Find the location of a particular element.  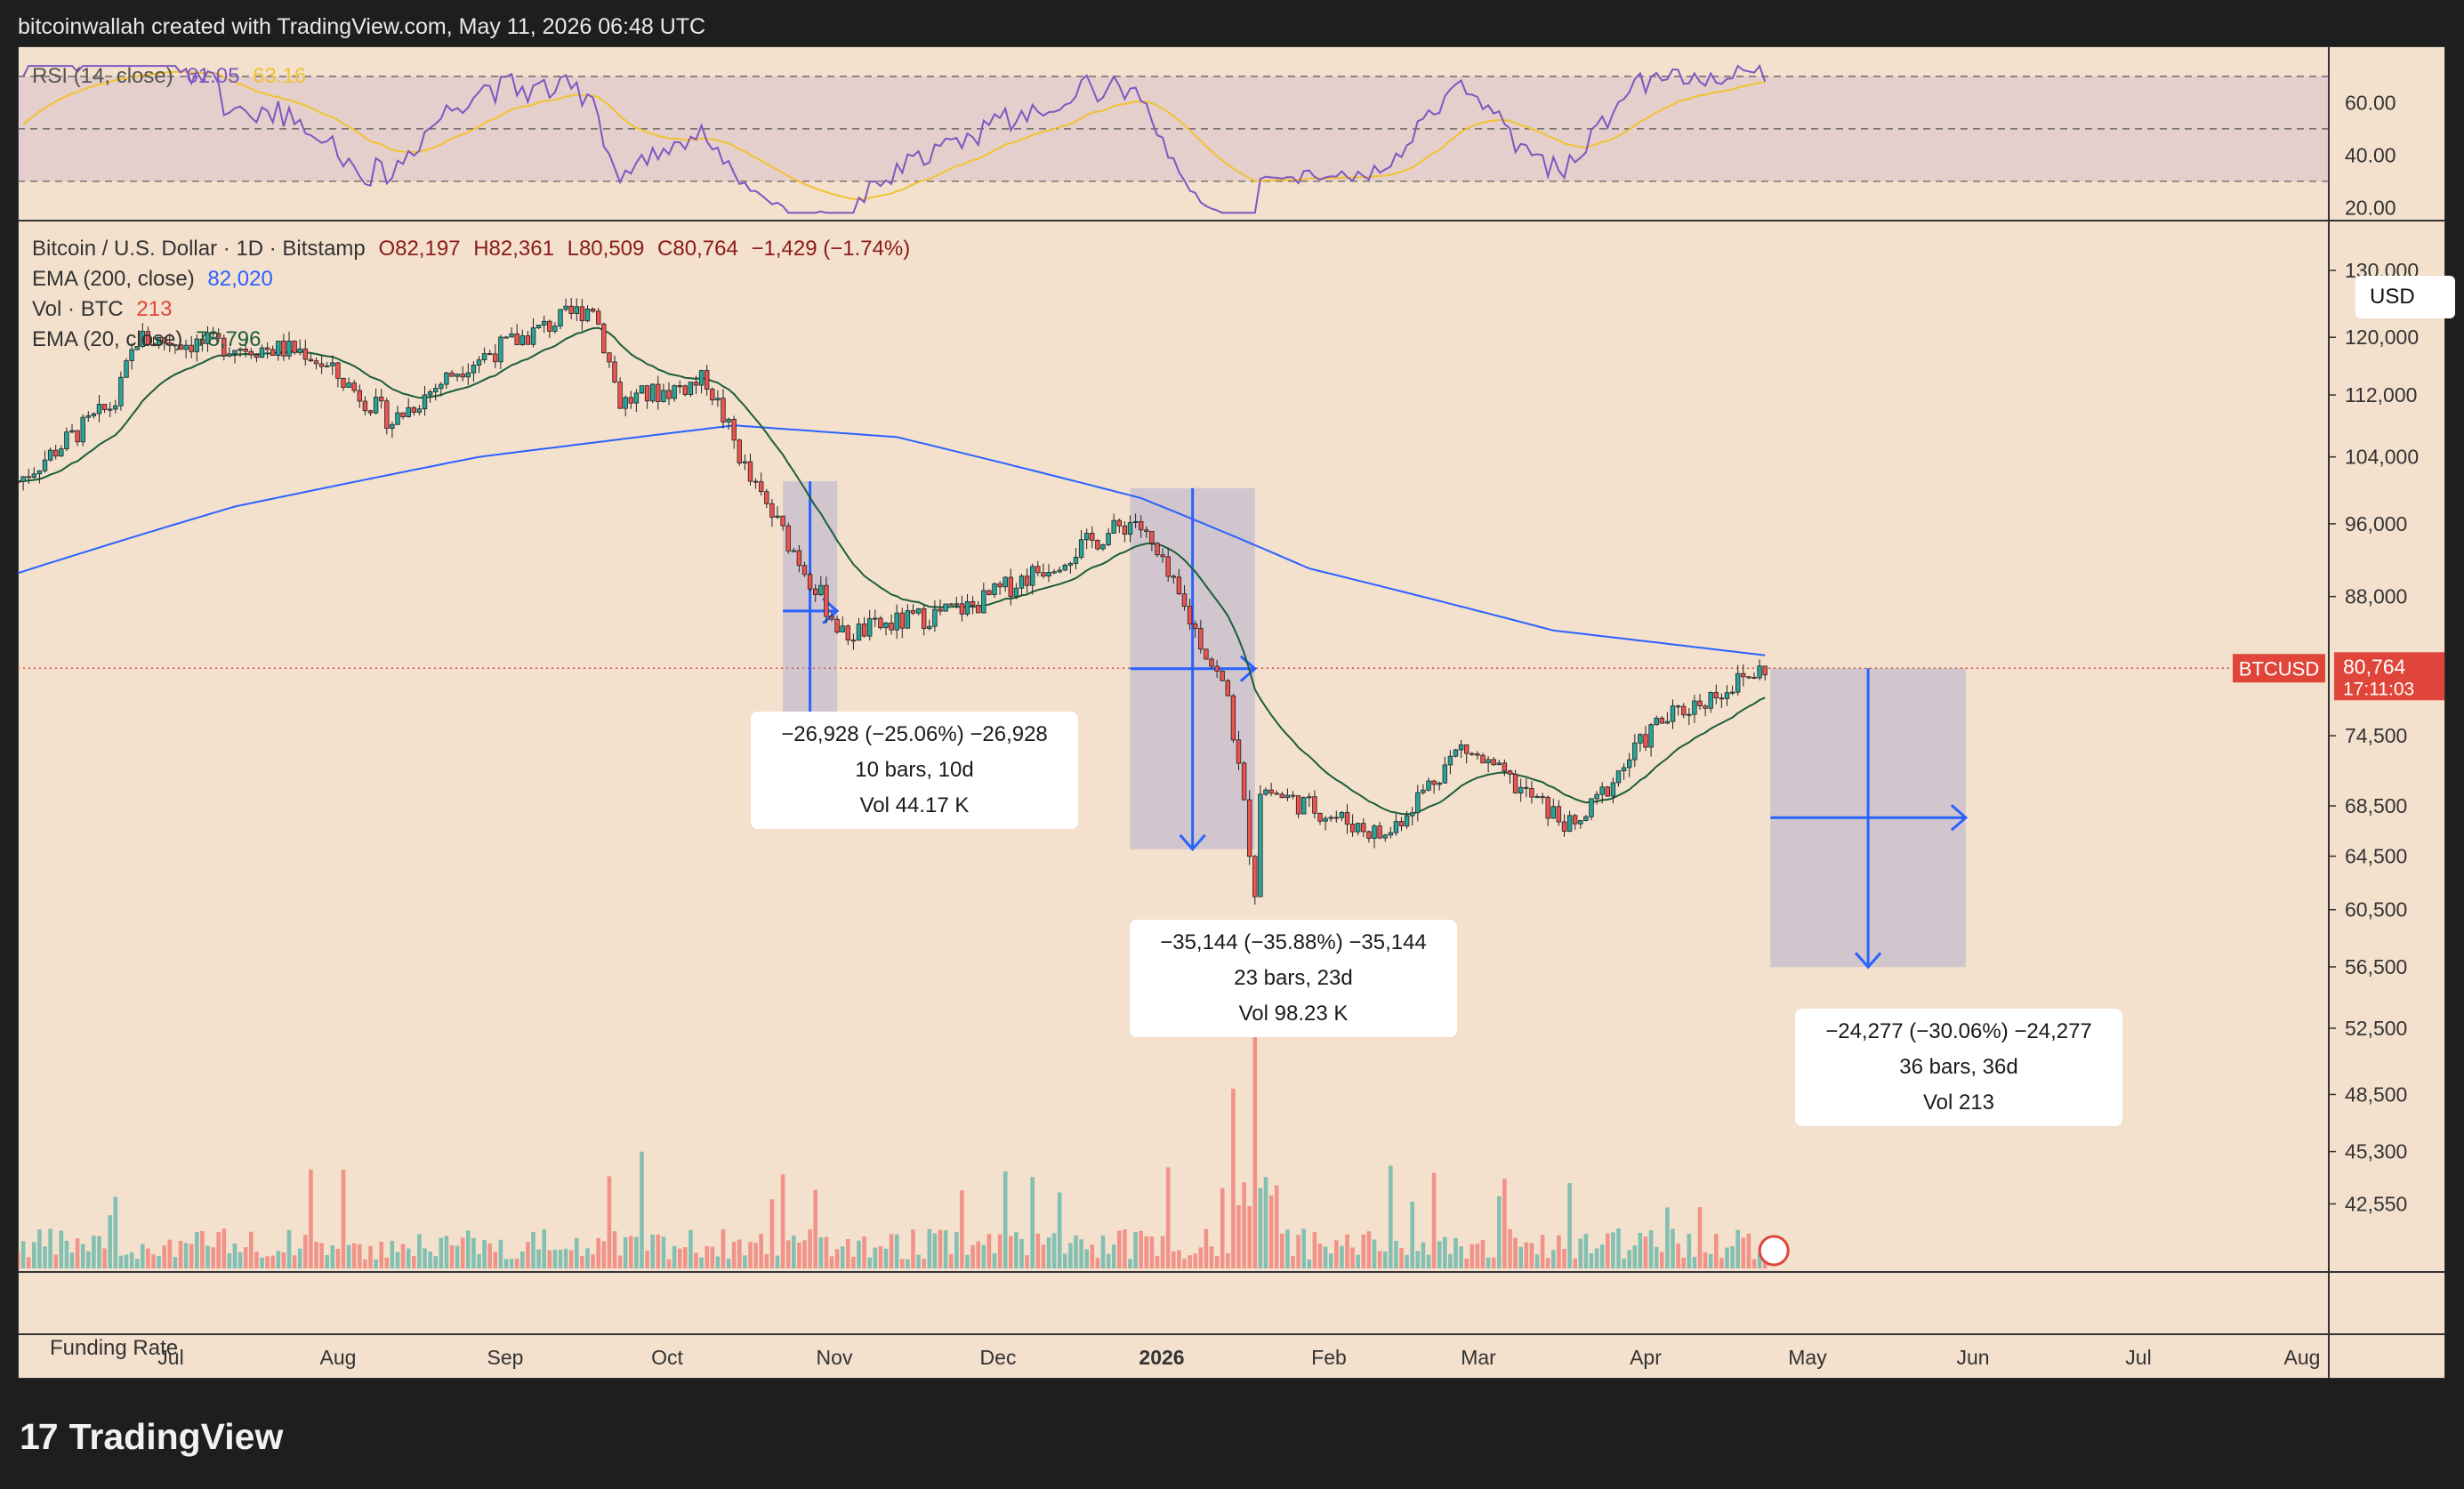

tradingview-logo-icon: 17 is located at coordinates (39, 1436).